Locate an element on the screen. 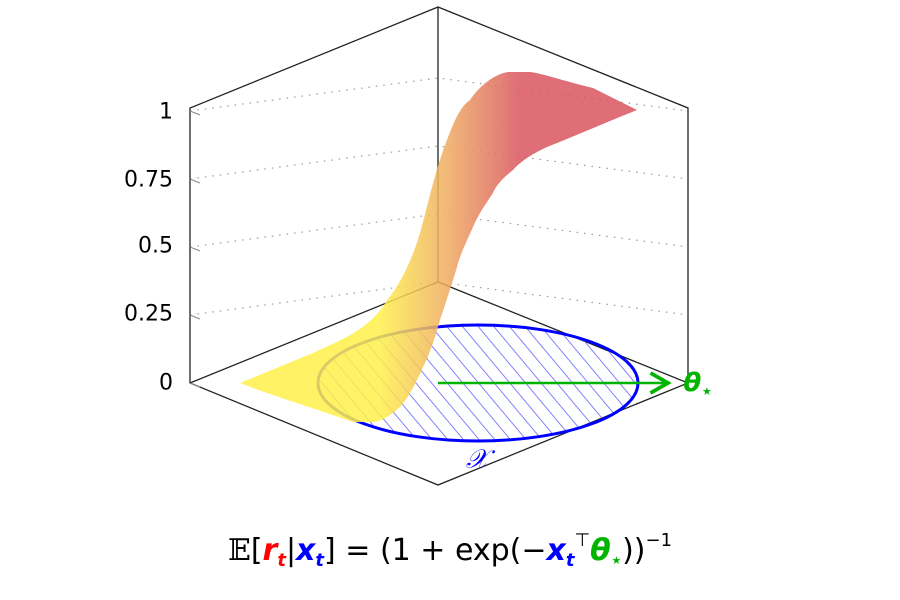 The image size is (900, 600). transpose-symbol: ⊤ is located at coordinates (582, 540).